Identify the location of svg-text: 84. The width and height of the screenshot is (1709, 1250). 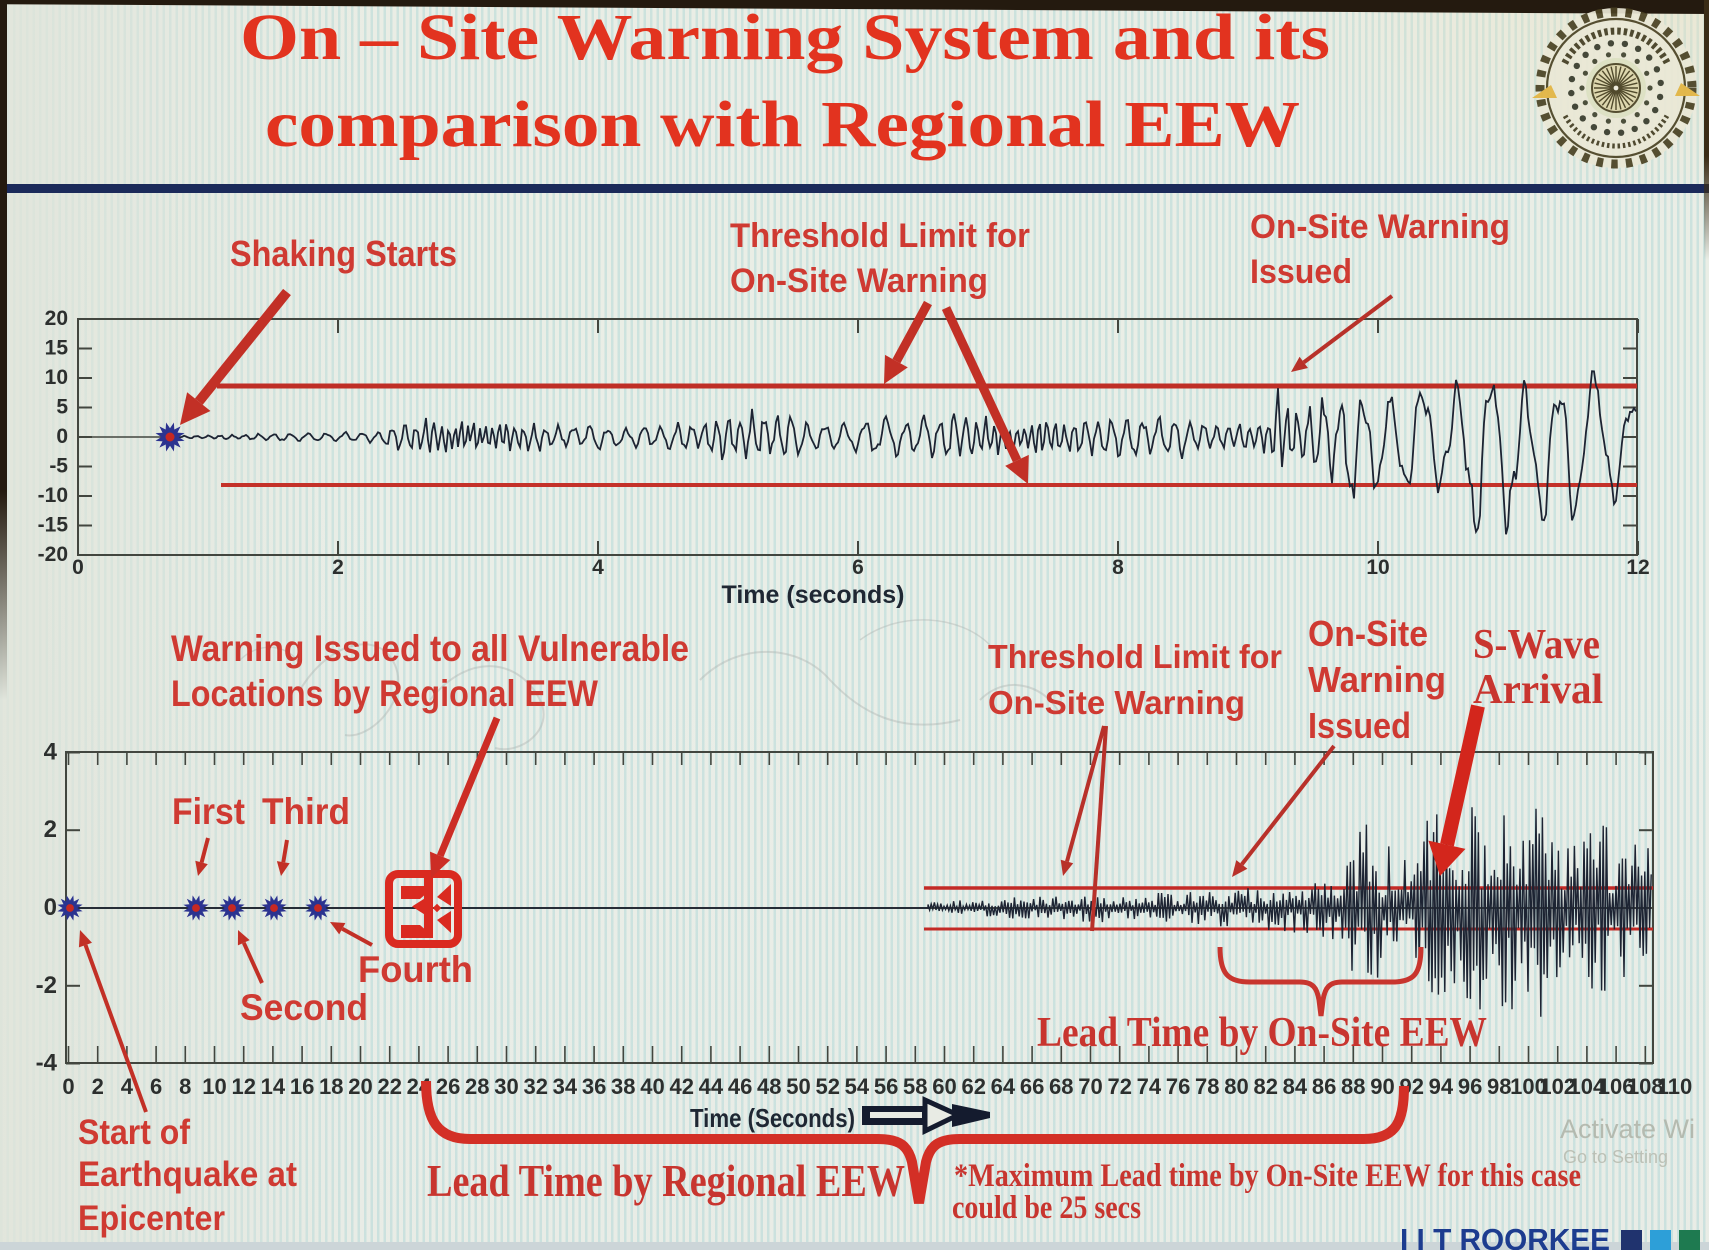
(1295, 1086).